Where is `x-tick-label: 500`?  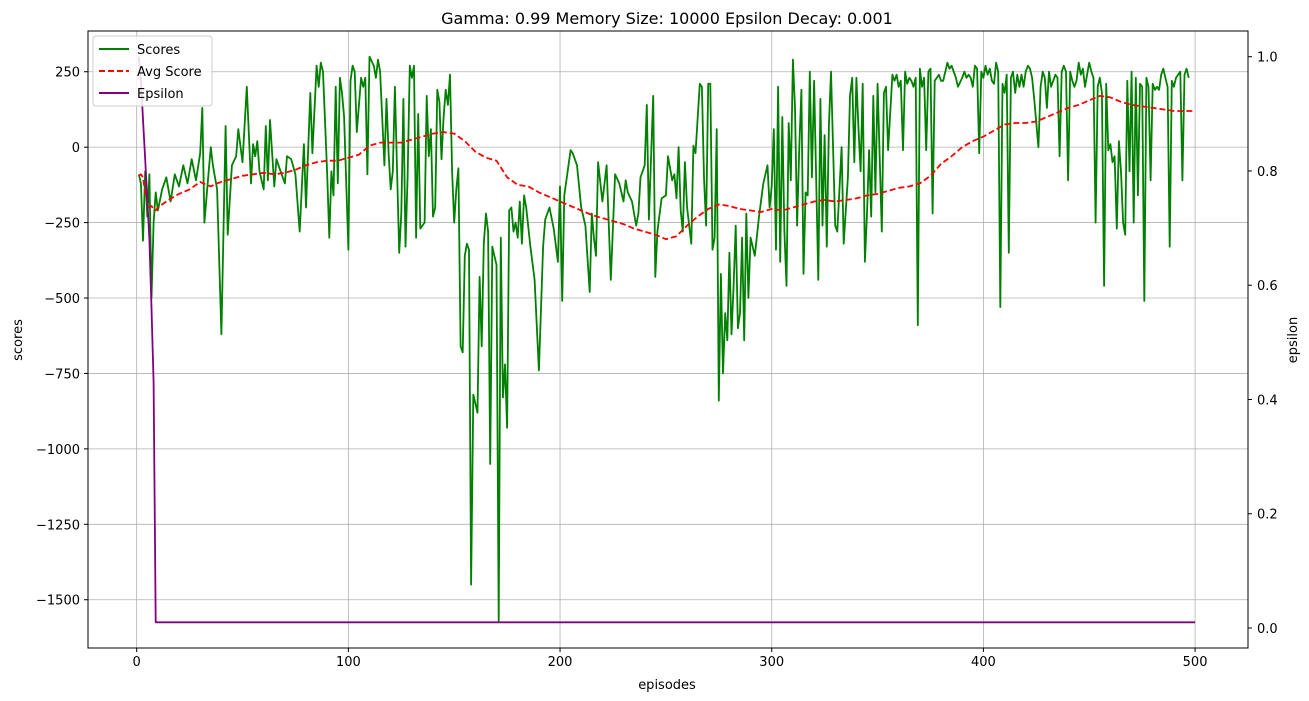
x-tick-label: 500 is located at coordinates (1195, 662).